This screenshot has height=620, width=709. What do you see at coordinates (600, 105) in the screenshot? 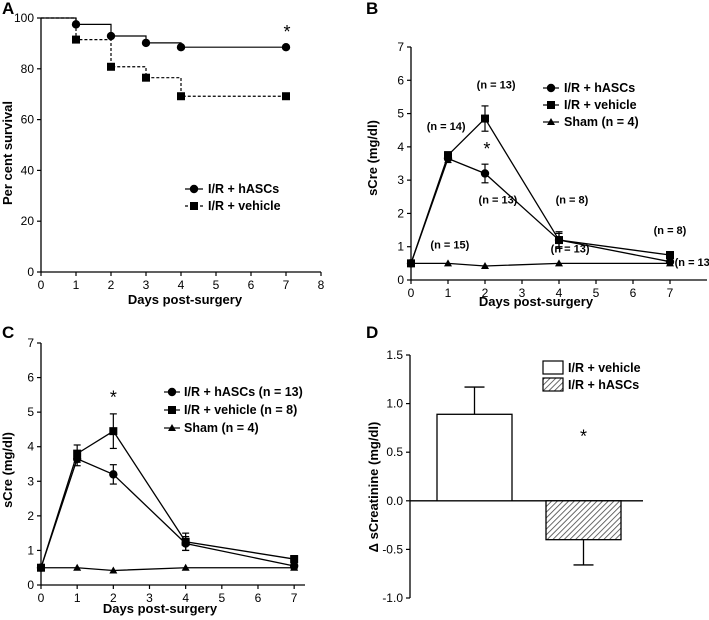
I see `panel-b-legend-vehicle: I/R + vehicle` at bounding box center [600, 105].